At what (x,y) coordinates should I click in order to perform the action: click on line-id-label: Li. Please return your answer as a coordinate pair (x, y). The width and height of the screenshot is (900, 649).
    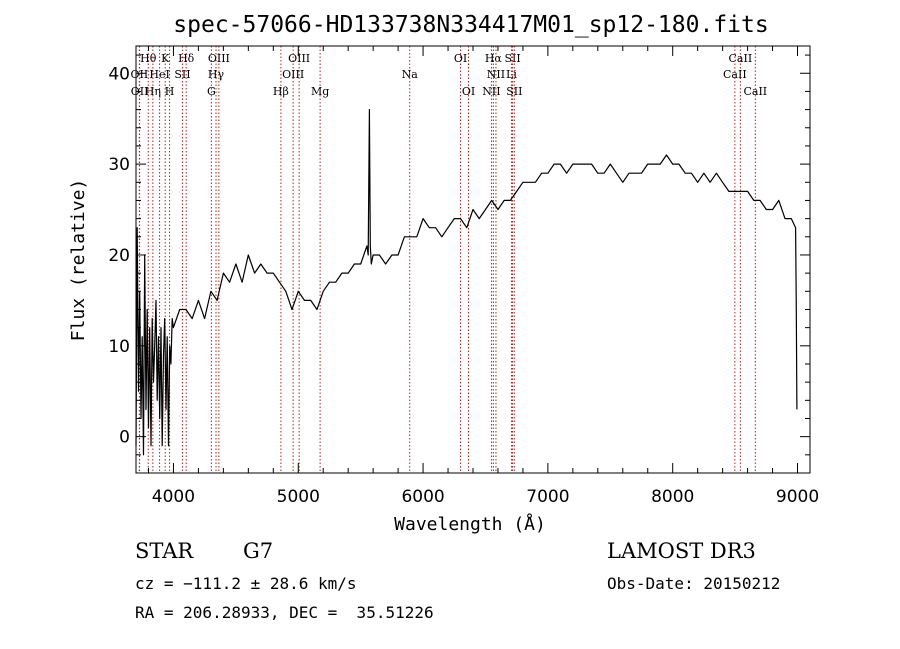
    Looking at the image, I should click on (511, 74).